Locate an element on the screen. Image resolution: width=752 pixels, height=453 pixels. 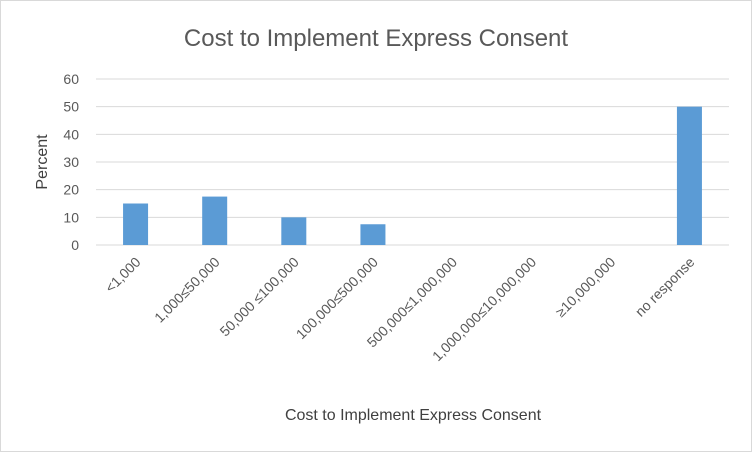
x-category-label: 1,000≤50,000 is located at coordinates (187, 290).